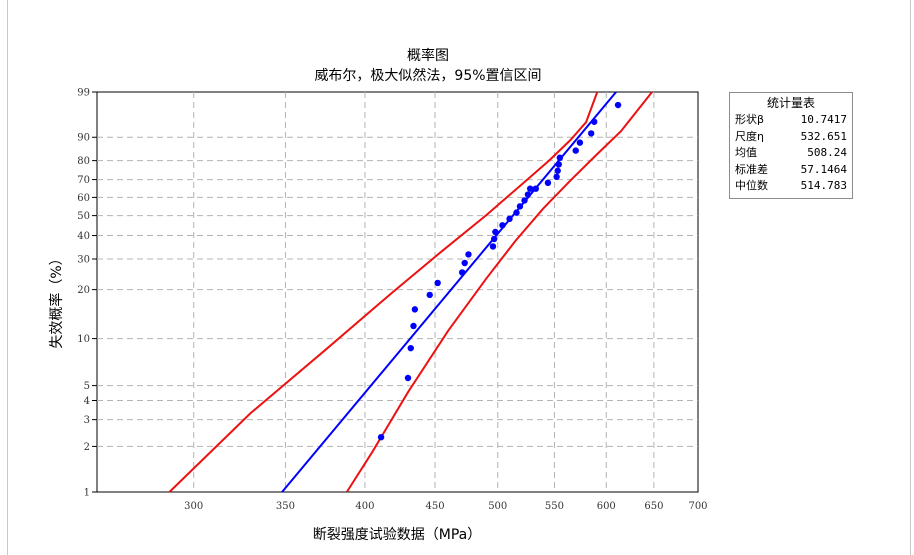  What do you see at coordinates (823, 185) in the screenshot?
I see `stats-value: 514.783` at bounding box center [823, 185].